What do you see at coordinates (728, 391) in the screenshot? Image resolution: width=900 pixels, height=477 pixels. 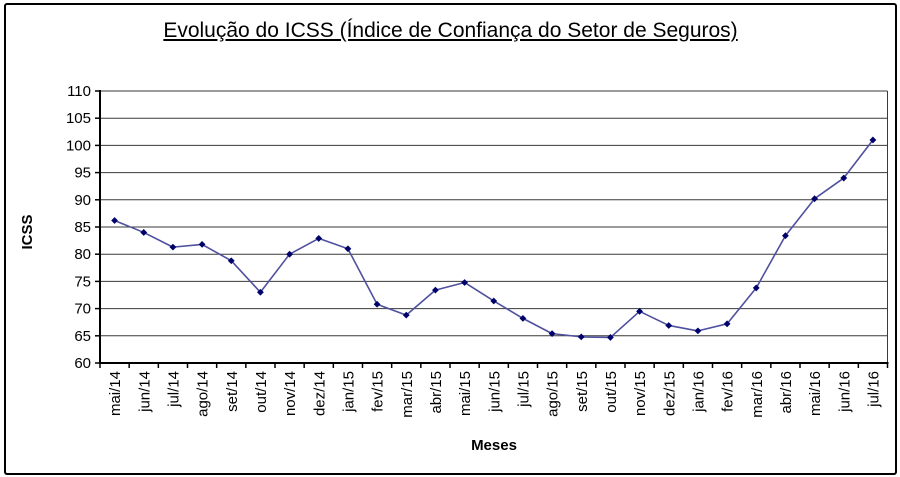 I see `x-tick-label: fev/16` at bounding box center [728, 391].